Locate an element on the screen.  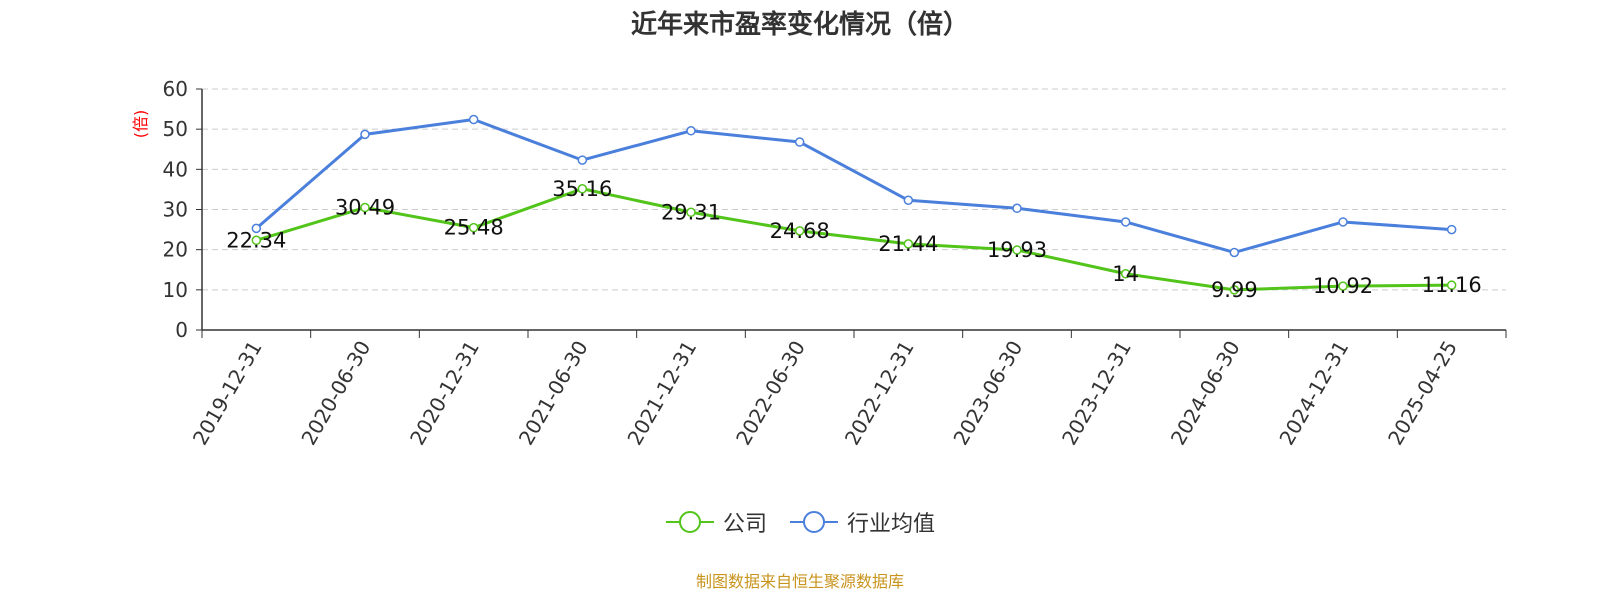
legend-item: 公司 is located at coordinates (716, 522).